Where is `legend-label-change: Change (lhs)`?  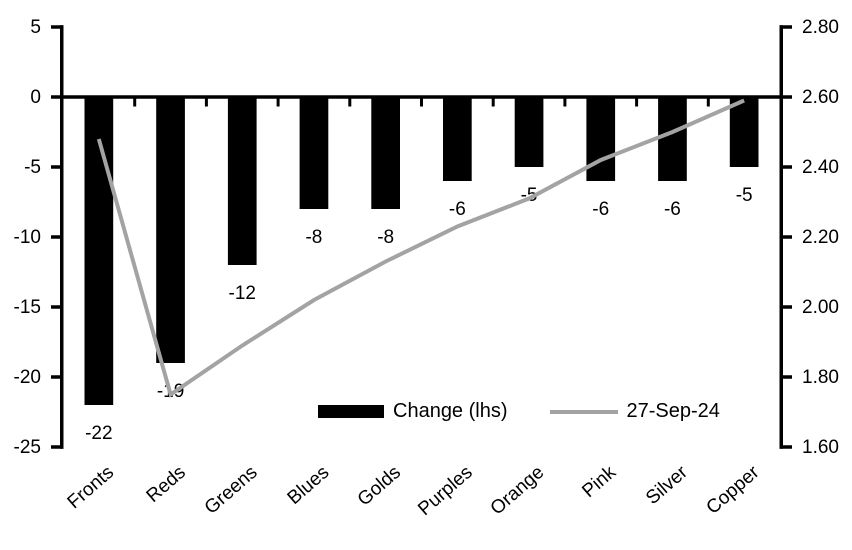
legend-label-change: Change (lhs) is located at coordinates (450, 411).